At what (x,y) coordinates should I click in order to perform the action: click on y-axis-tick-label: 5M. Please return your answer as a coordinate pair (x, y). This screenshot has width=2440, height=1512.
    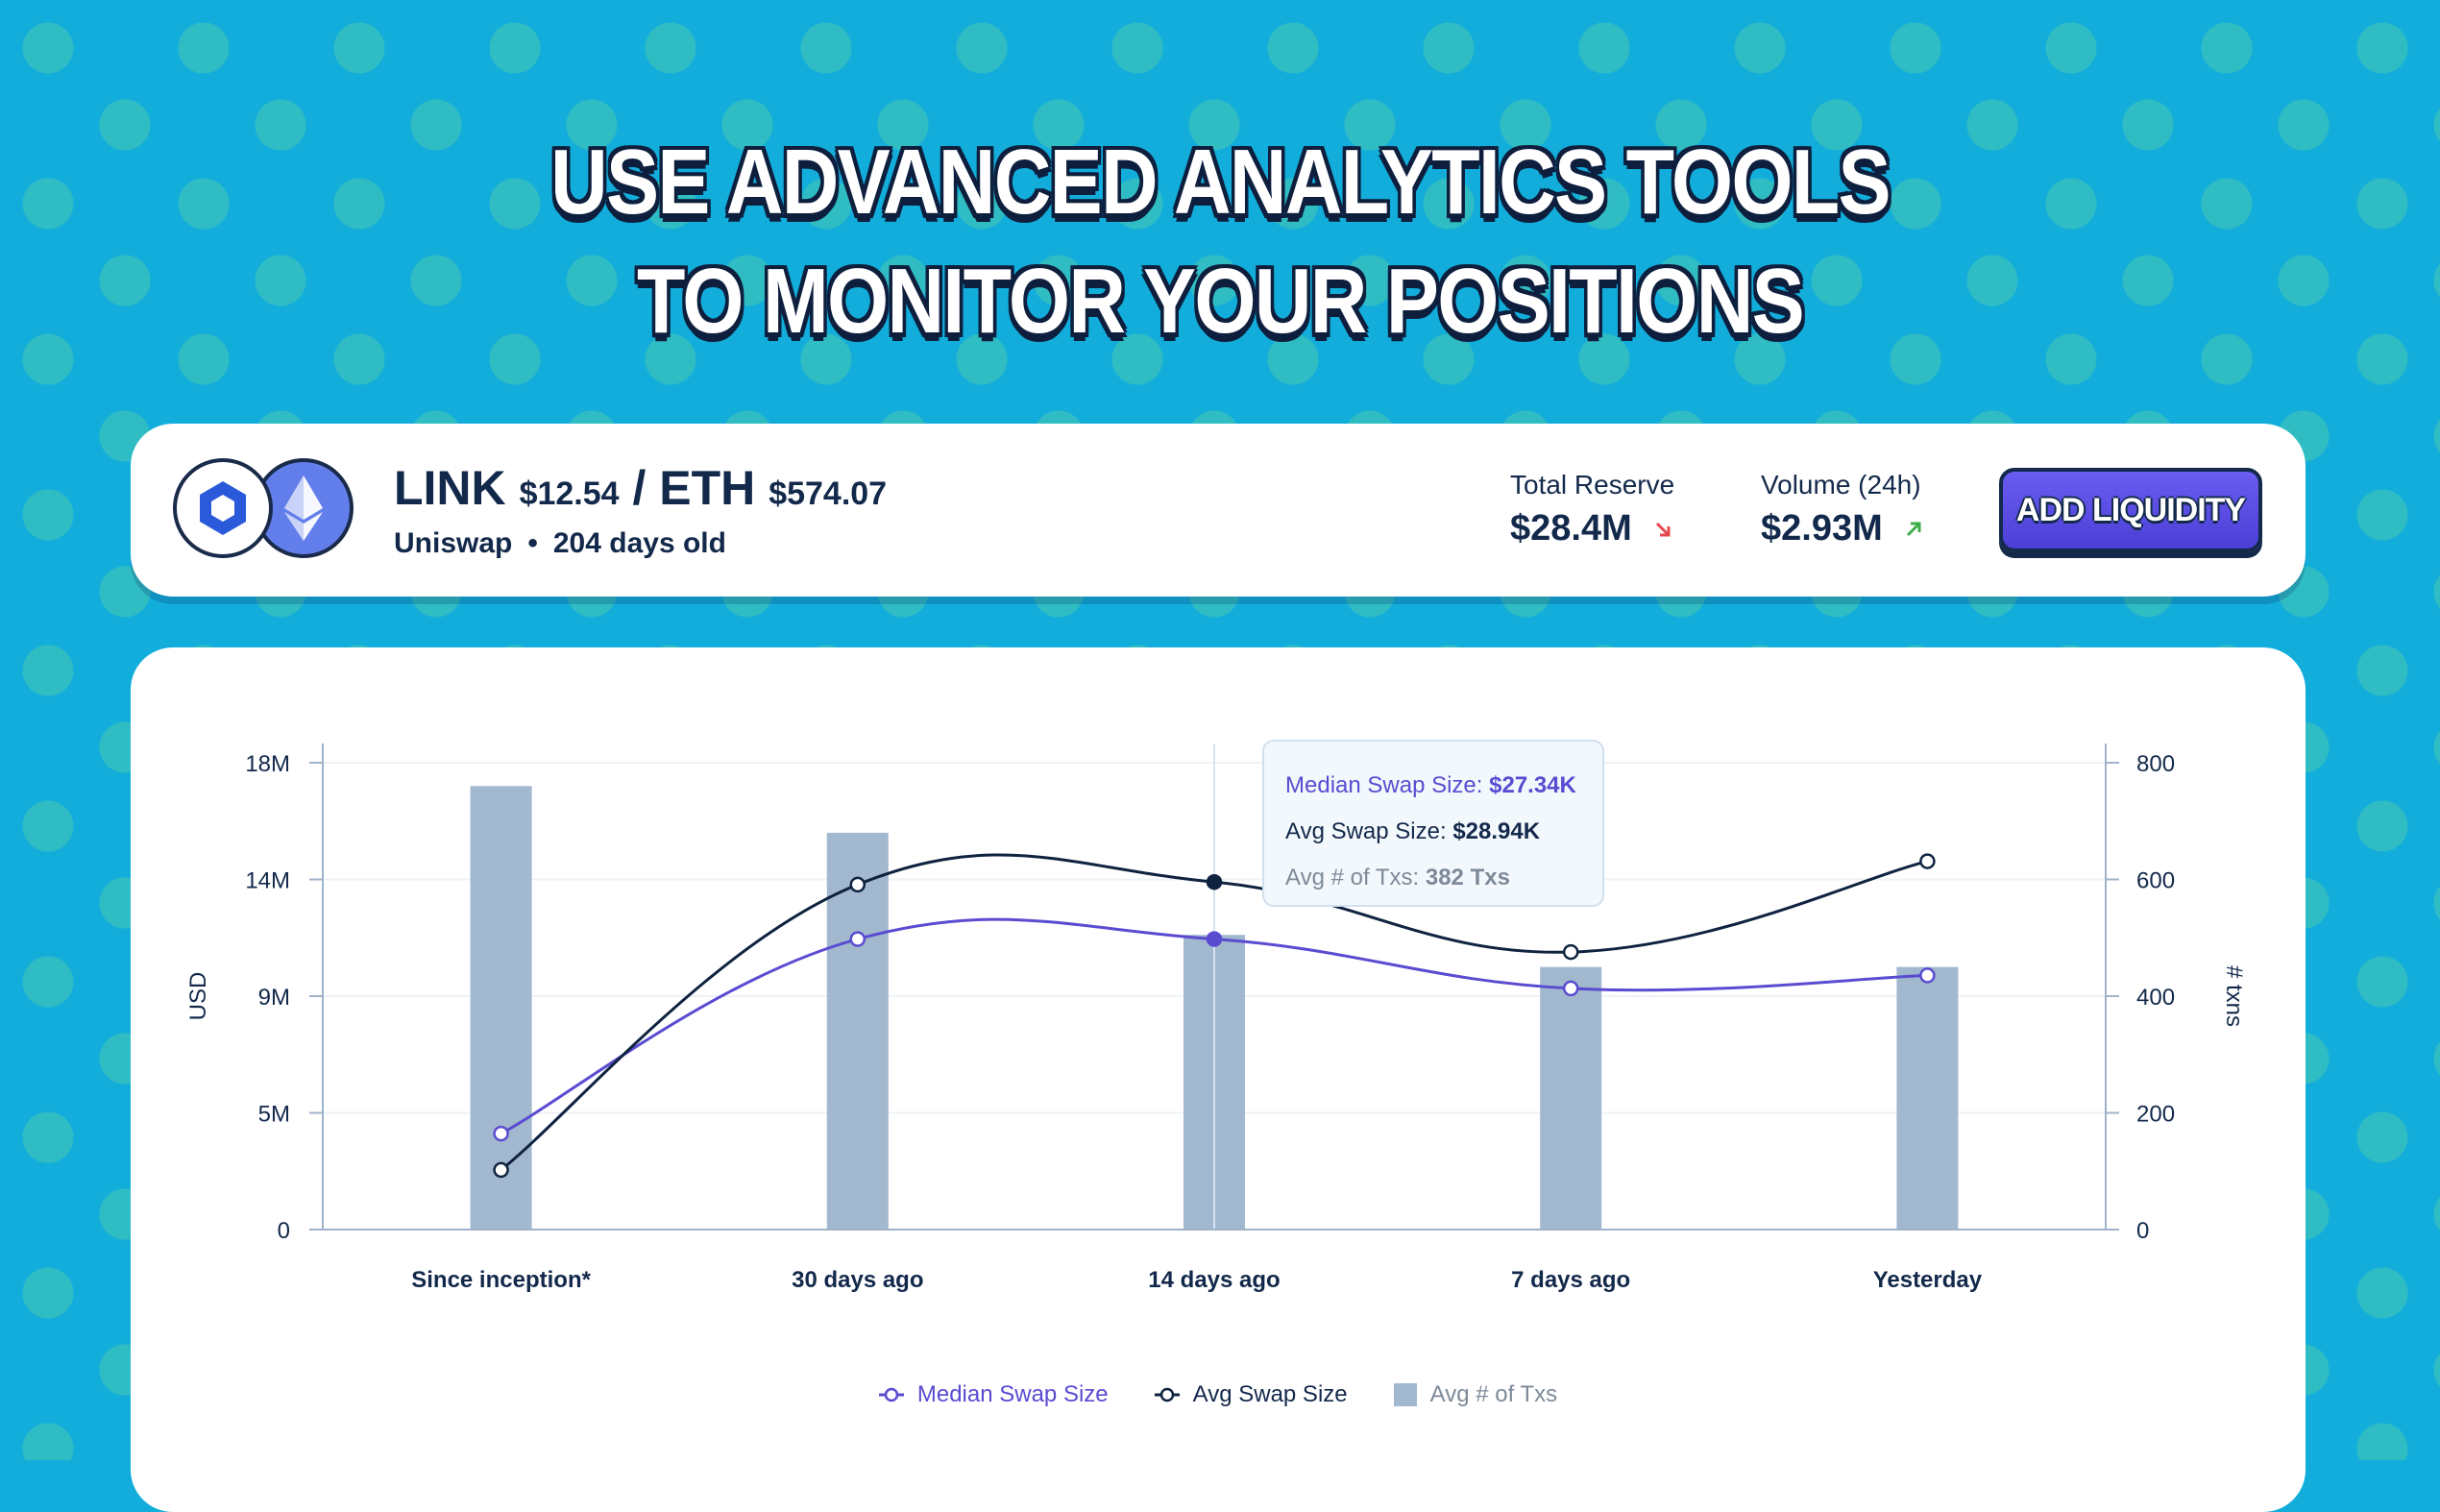
    Looking at the image, I should click on (274, 1115).